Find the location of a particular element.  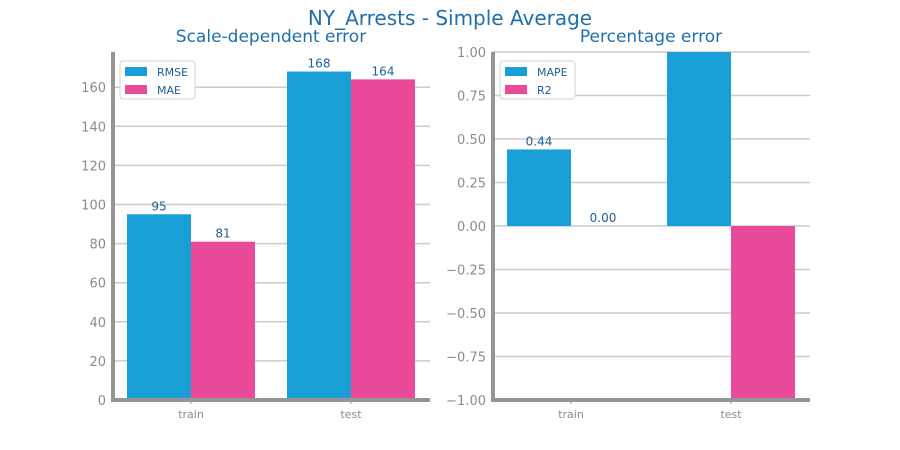

data-label: 81 is located at coordinates (222, 234).